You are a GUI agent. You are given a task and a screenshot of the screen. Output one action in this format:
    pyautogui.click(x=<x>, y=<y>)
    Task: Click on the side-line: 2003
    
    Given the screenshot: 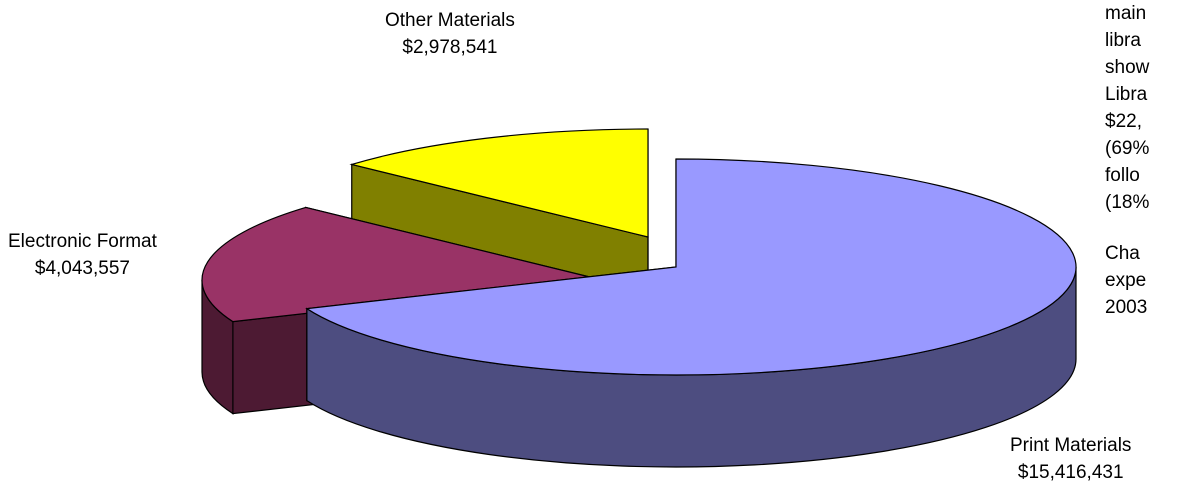 What is the action you would take?
    pyautogui.click(x=1126, y=307)
    